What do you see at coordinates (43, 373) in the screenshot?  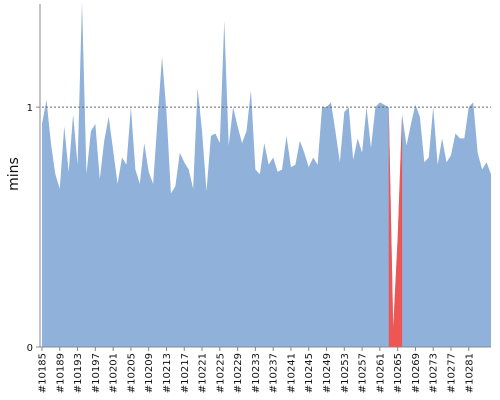 I see `x-tick-label: #10185` at bounding box center [43, 373].